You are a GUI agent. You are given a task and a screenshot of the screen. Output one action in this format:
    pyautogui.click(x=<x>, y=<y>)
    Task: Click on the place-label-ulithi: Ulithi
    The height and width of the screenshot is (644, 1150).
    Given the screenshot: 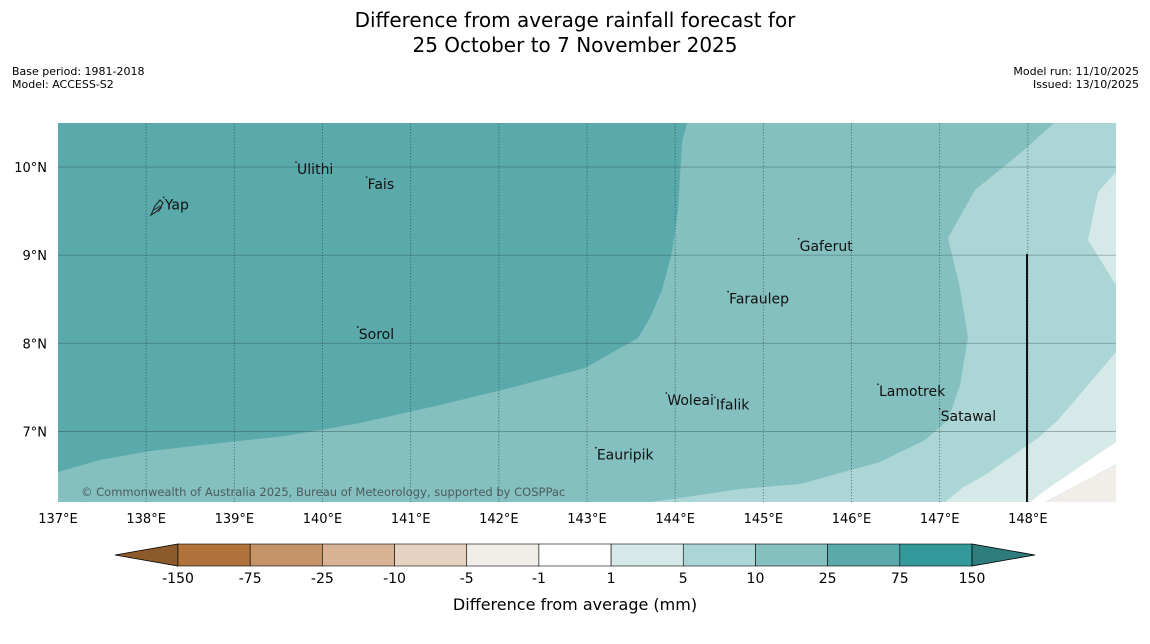 What is the action you would take?
    pyautogui.click(x=315, y=170)
    